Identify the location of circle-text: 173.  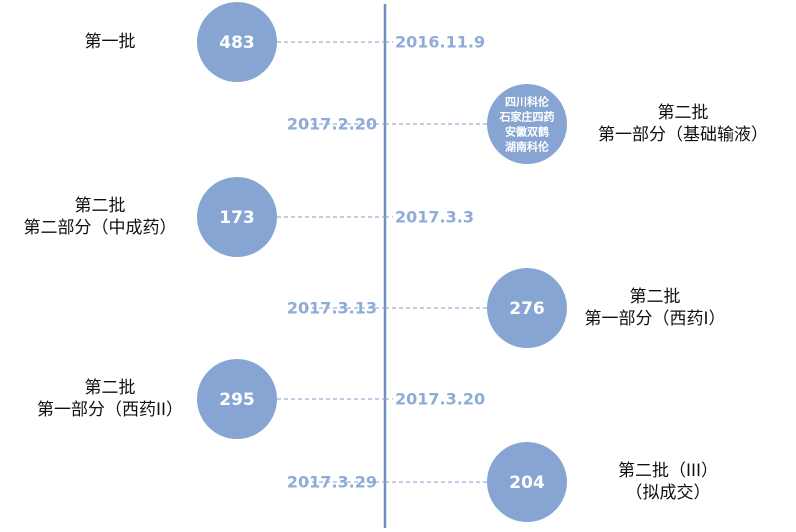
(237, 218).